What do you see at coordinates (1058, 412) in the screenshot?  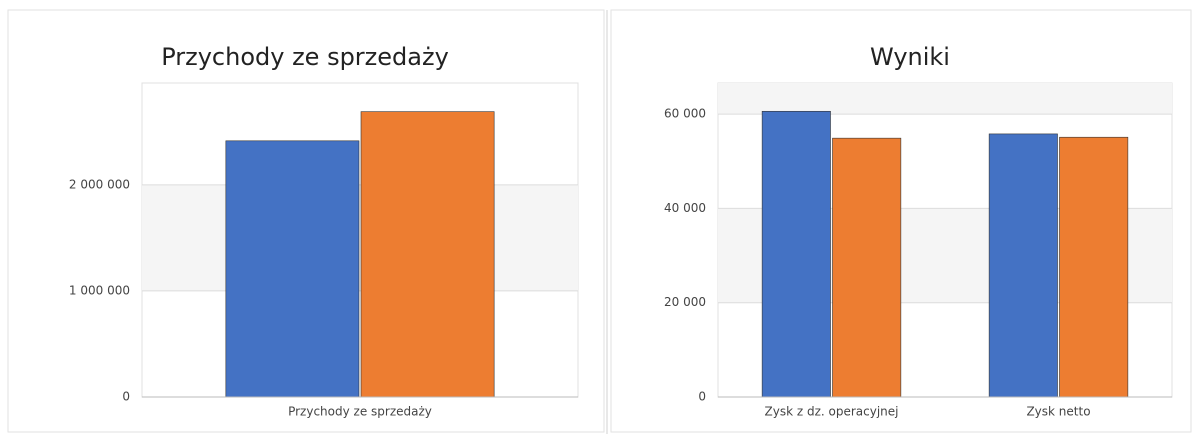 I see `x-tick-label: Zysk netto` at bounding box center [1058, 412].